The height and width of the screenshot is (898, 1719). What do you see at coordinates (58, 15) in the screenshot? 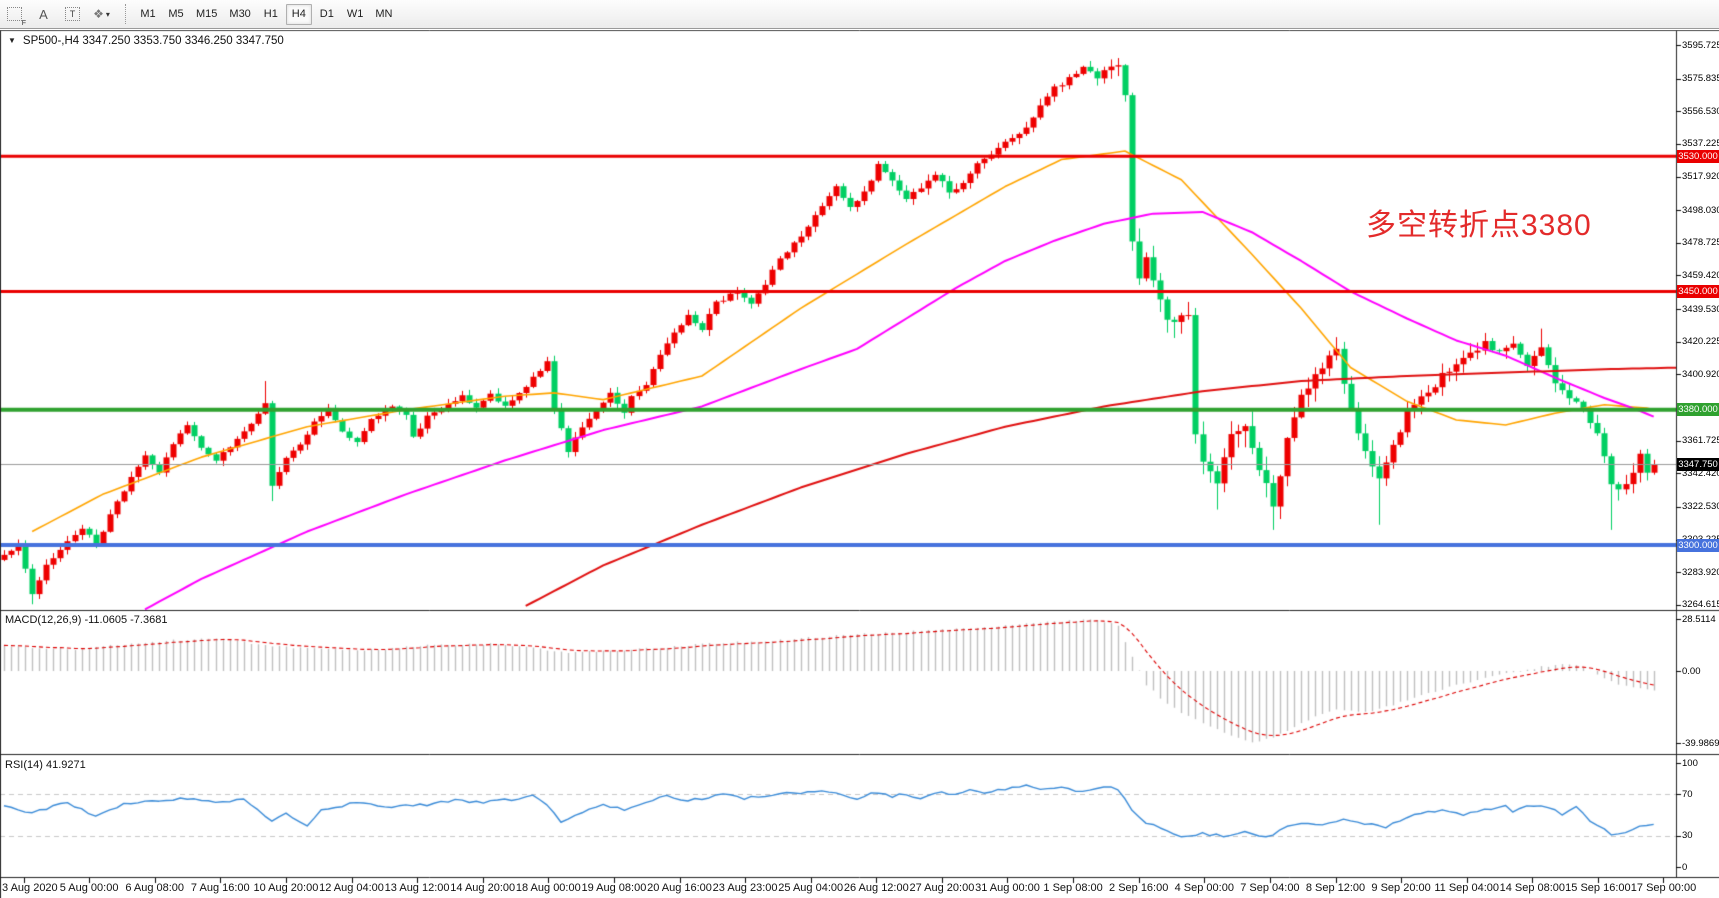
I see `drawing-tools-group: F A T ❖ ▾` at bounding box center [58, 15].